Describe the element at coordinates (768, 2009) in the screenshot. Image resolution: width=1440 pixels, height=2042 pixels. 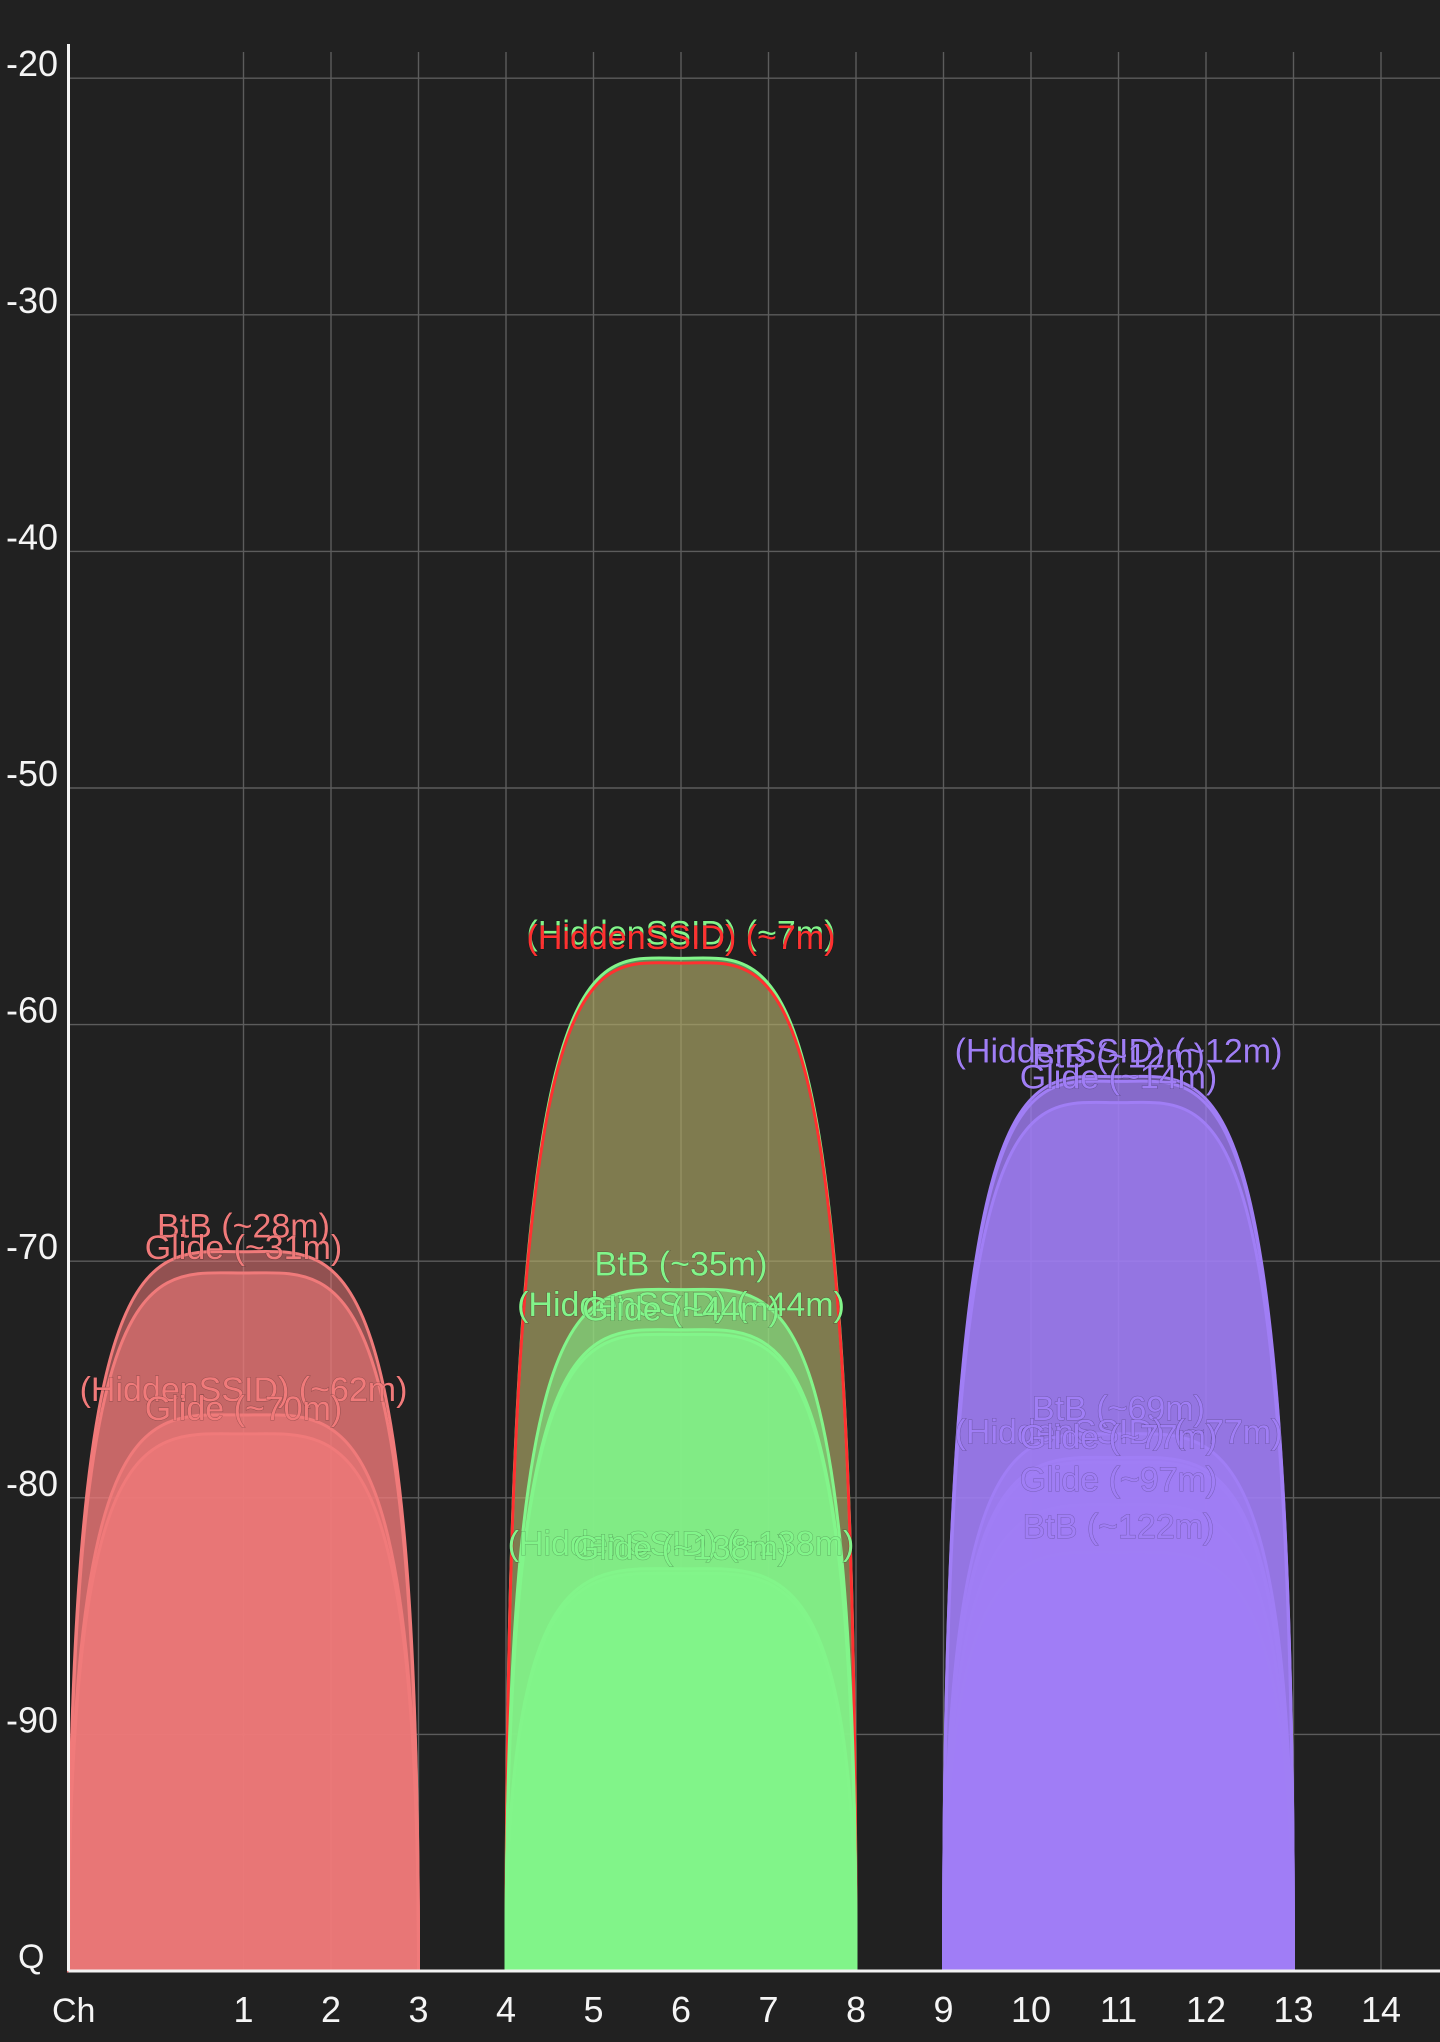
I see `x-tick-label: 7` at that location.